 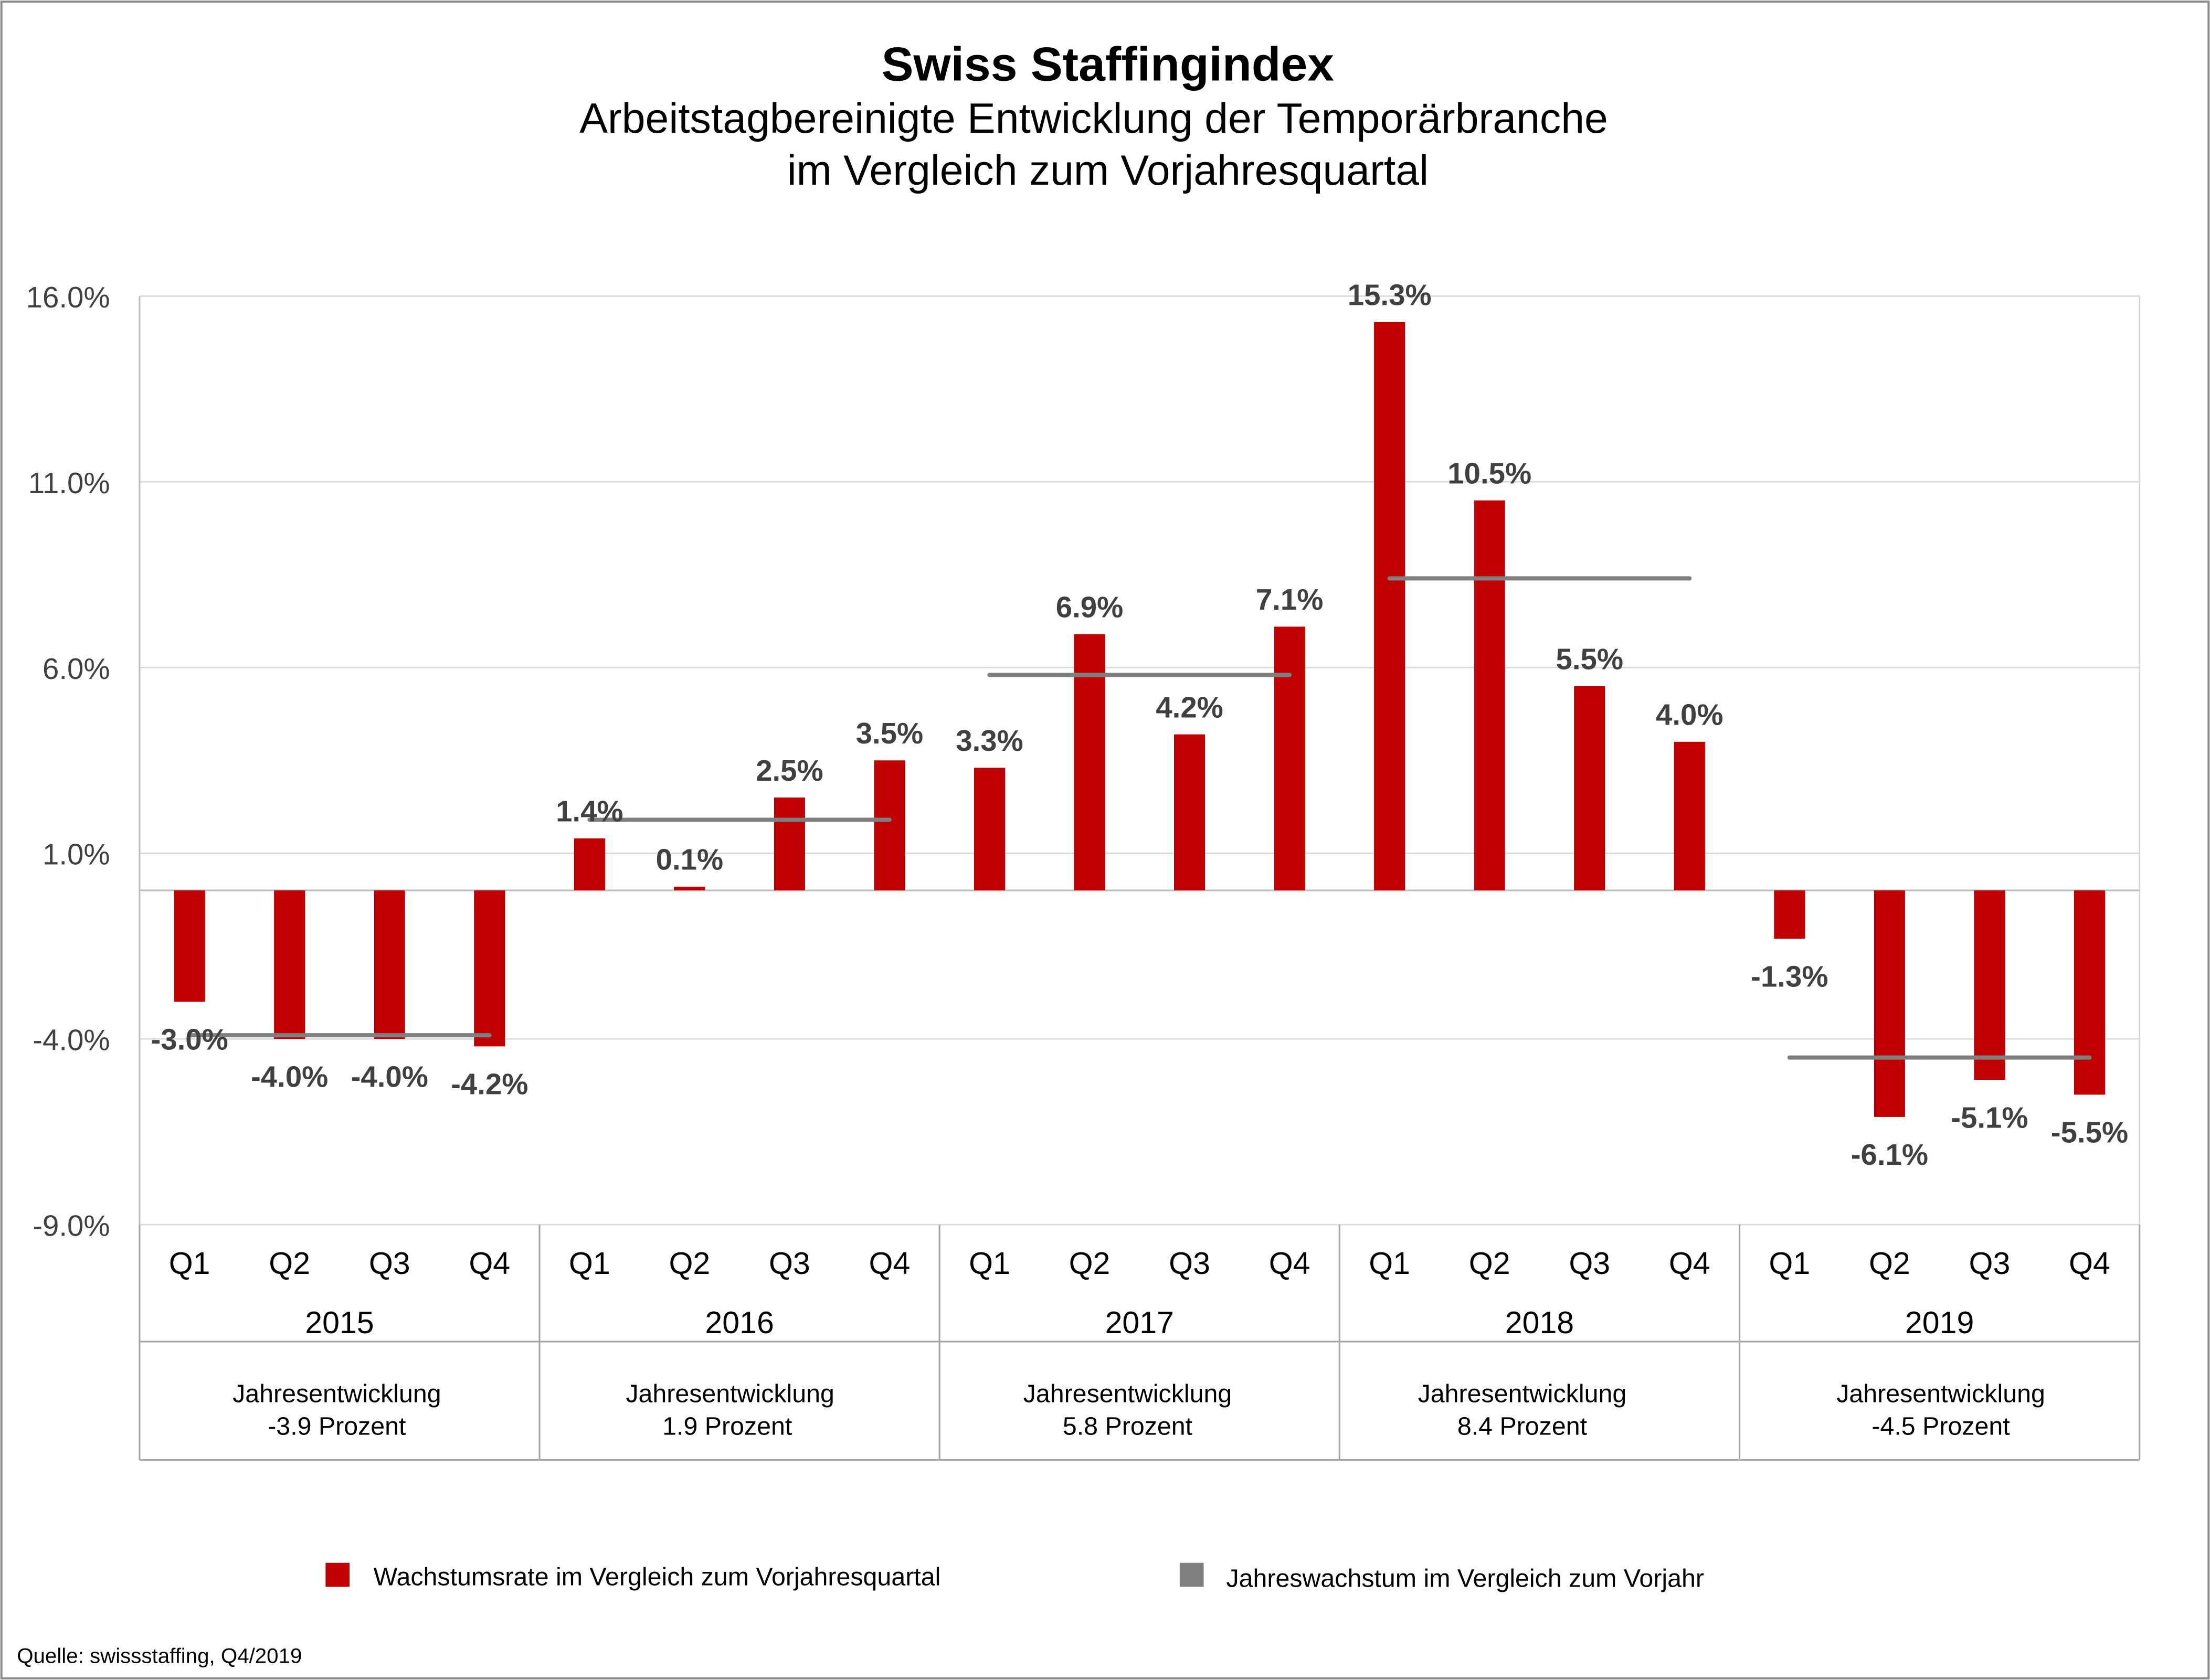 I want to click on chart-subtitle-line-2: im Vergleich zum Vorjahresquartal, so click(x=1108, y=170).